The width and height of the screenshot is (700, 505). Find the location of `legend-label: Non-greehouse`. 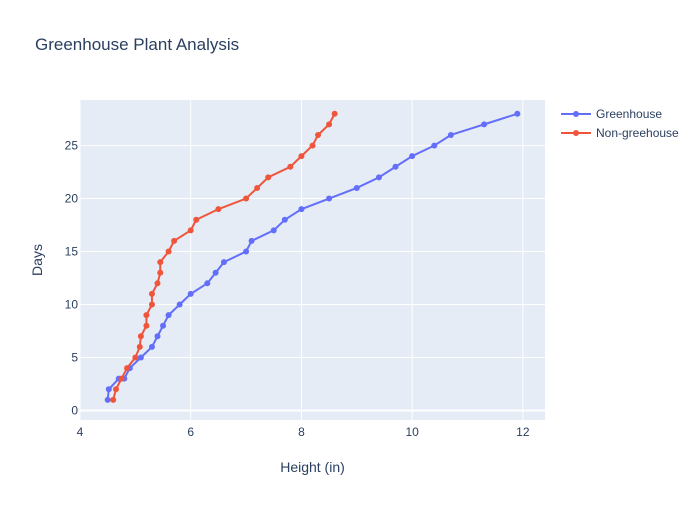

legend-label: Non-greehouse is located at coordinates (637, 133).